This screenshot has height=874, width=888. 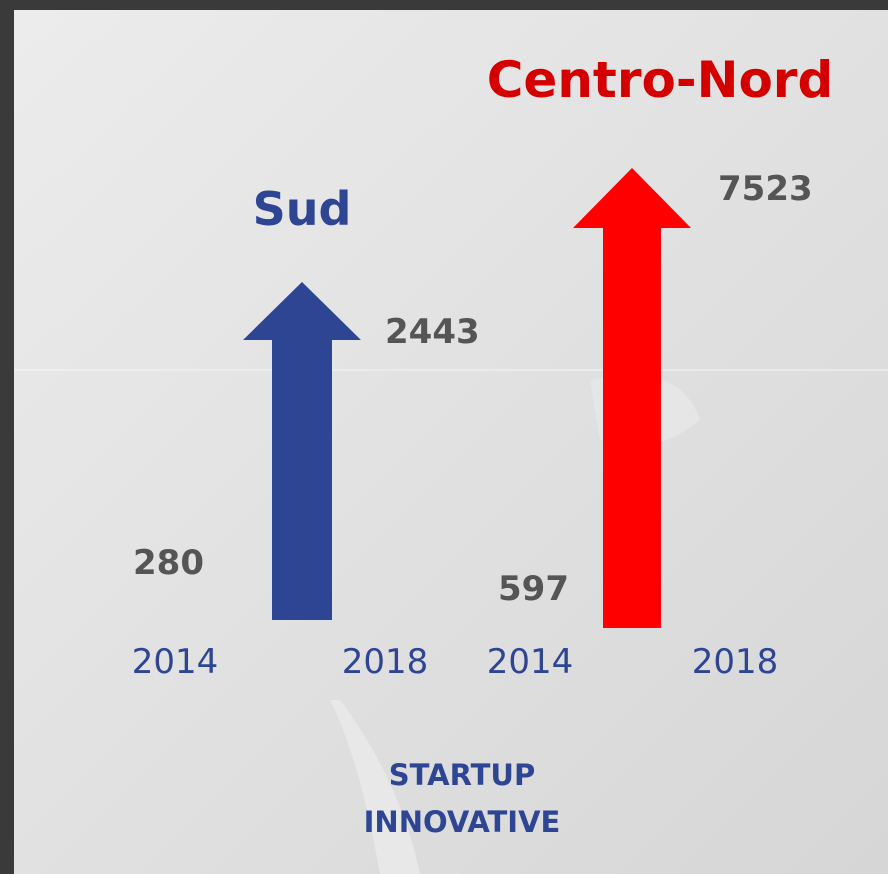 I want to click on value-label: 2443, so click(x=432, y=332).